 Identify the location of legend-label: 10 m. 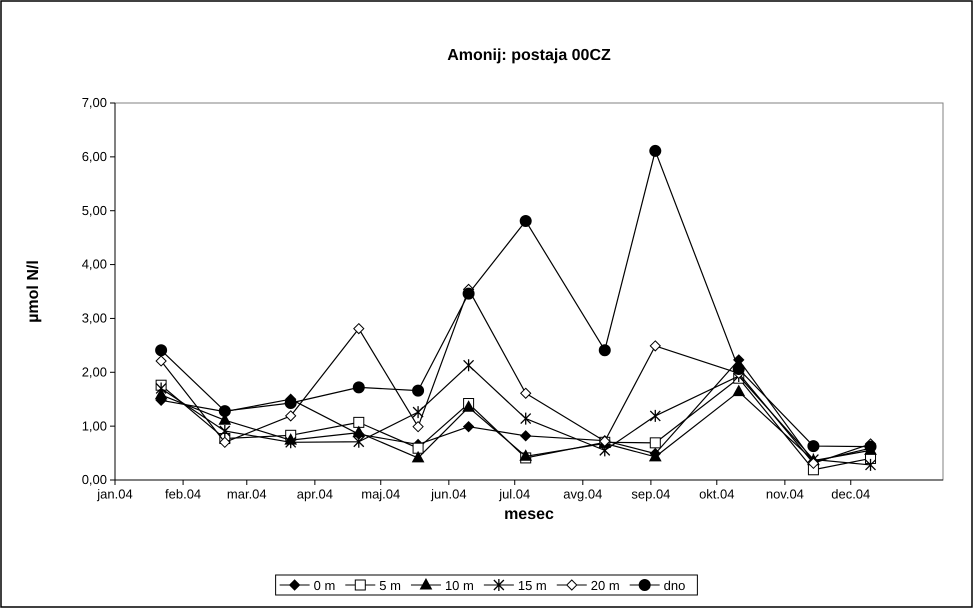
(459, 585).